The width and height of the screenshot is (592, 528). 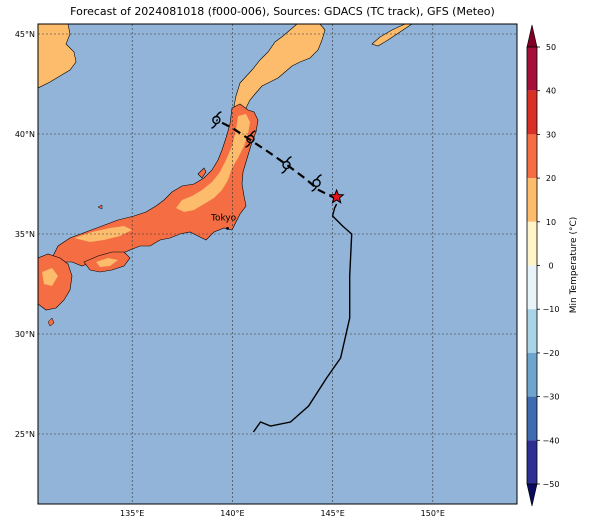 What do you see at coordinates (266, 151) in the screenshot?
I see `storm-symbols` at bounding box center [266, 151].